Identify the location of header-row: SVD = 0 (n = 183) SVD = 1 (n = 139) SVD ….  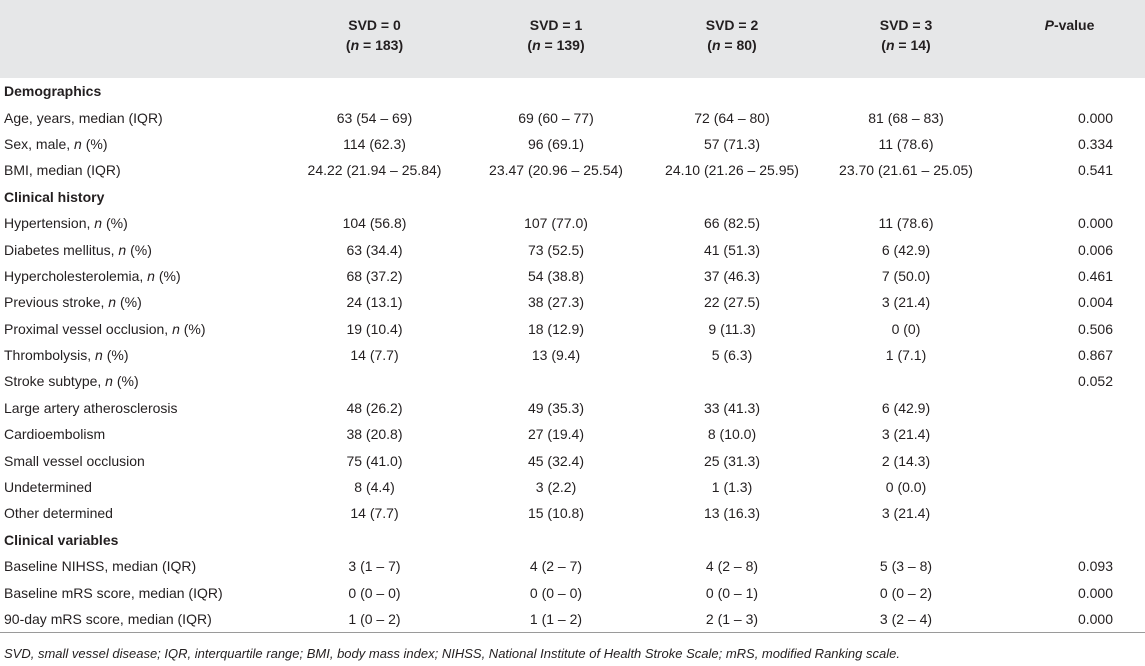
(572, 39).